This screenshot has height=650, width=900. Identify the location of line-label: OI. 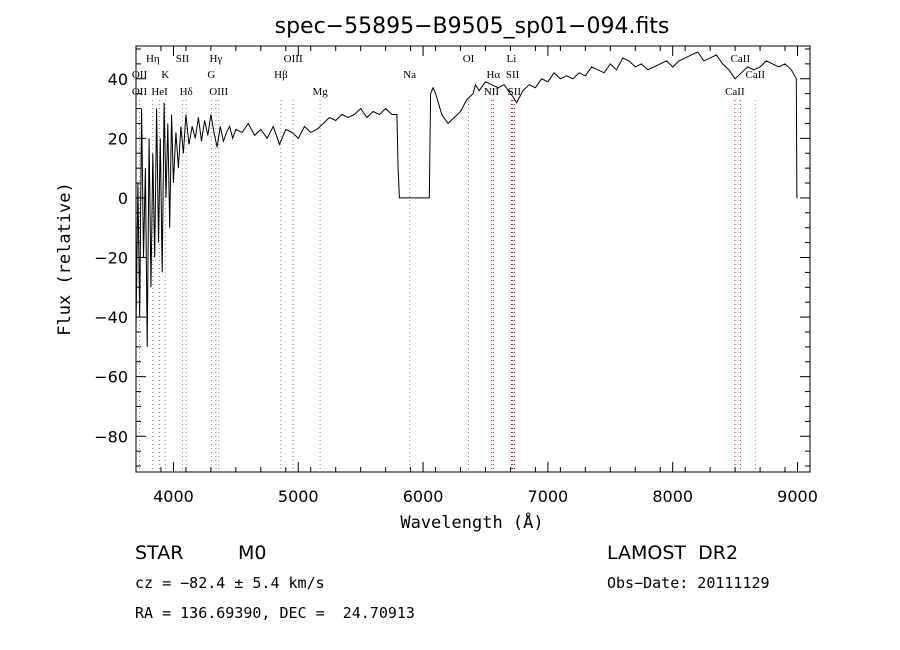
(469, 59).